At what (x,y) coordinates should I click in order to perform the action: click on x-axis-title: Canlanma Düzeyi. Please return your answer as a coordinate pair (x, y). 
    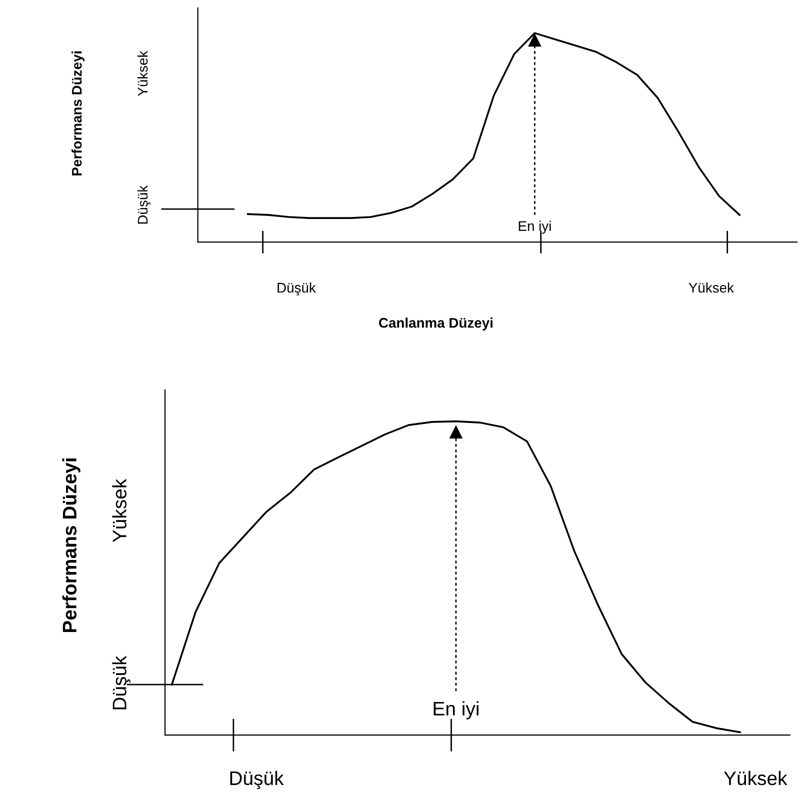
    Looking at the image, I should click on (435, 324).